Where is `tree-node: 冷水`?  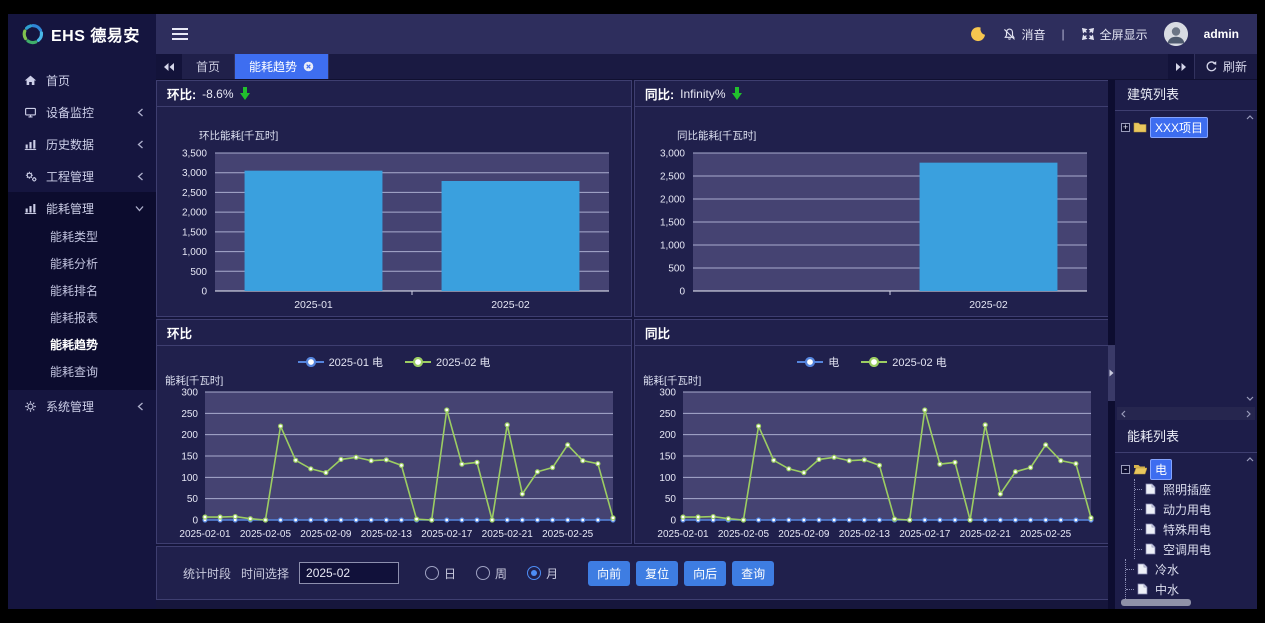
tree-node: 冷水 is located at coordinates (1189, 569).